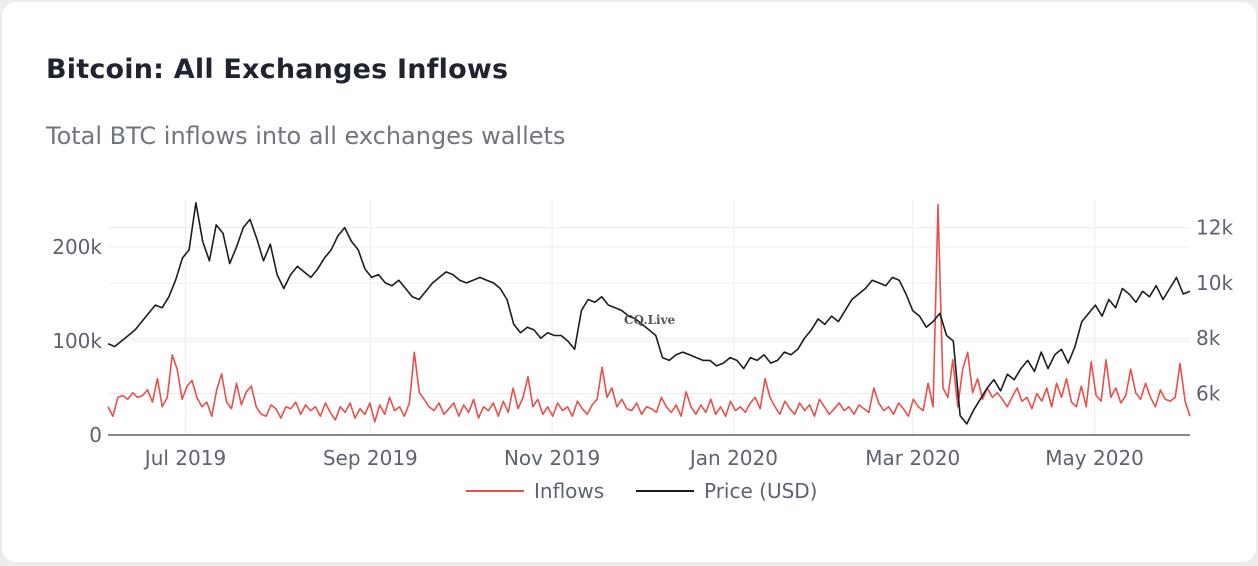 This screenshot has height=566, width=1258. I want to click on x-tick-label: Nov 2019, so click(552, 458).